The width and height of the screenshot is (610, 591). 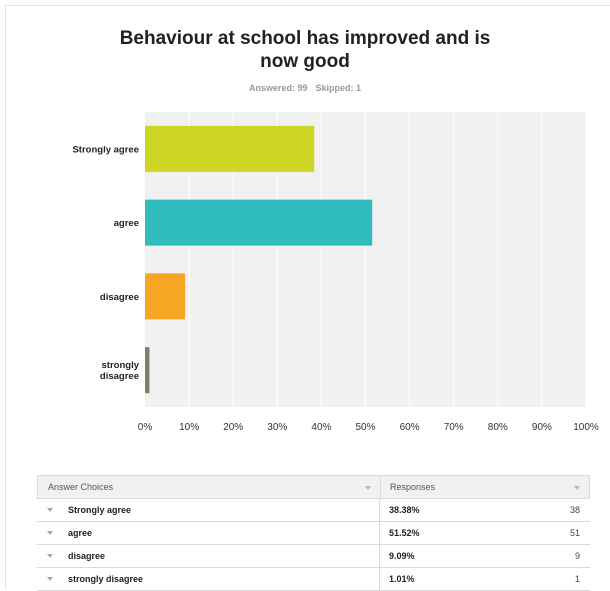 I want to click on table-header: Answer Choices Responses, so click(x=313, y=487).